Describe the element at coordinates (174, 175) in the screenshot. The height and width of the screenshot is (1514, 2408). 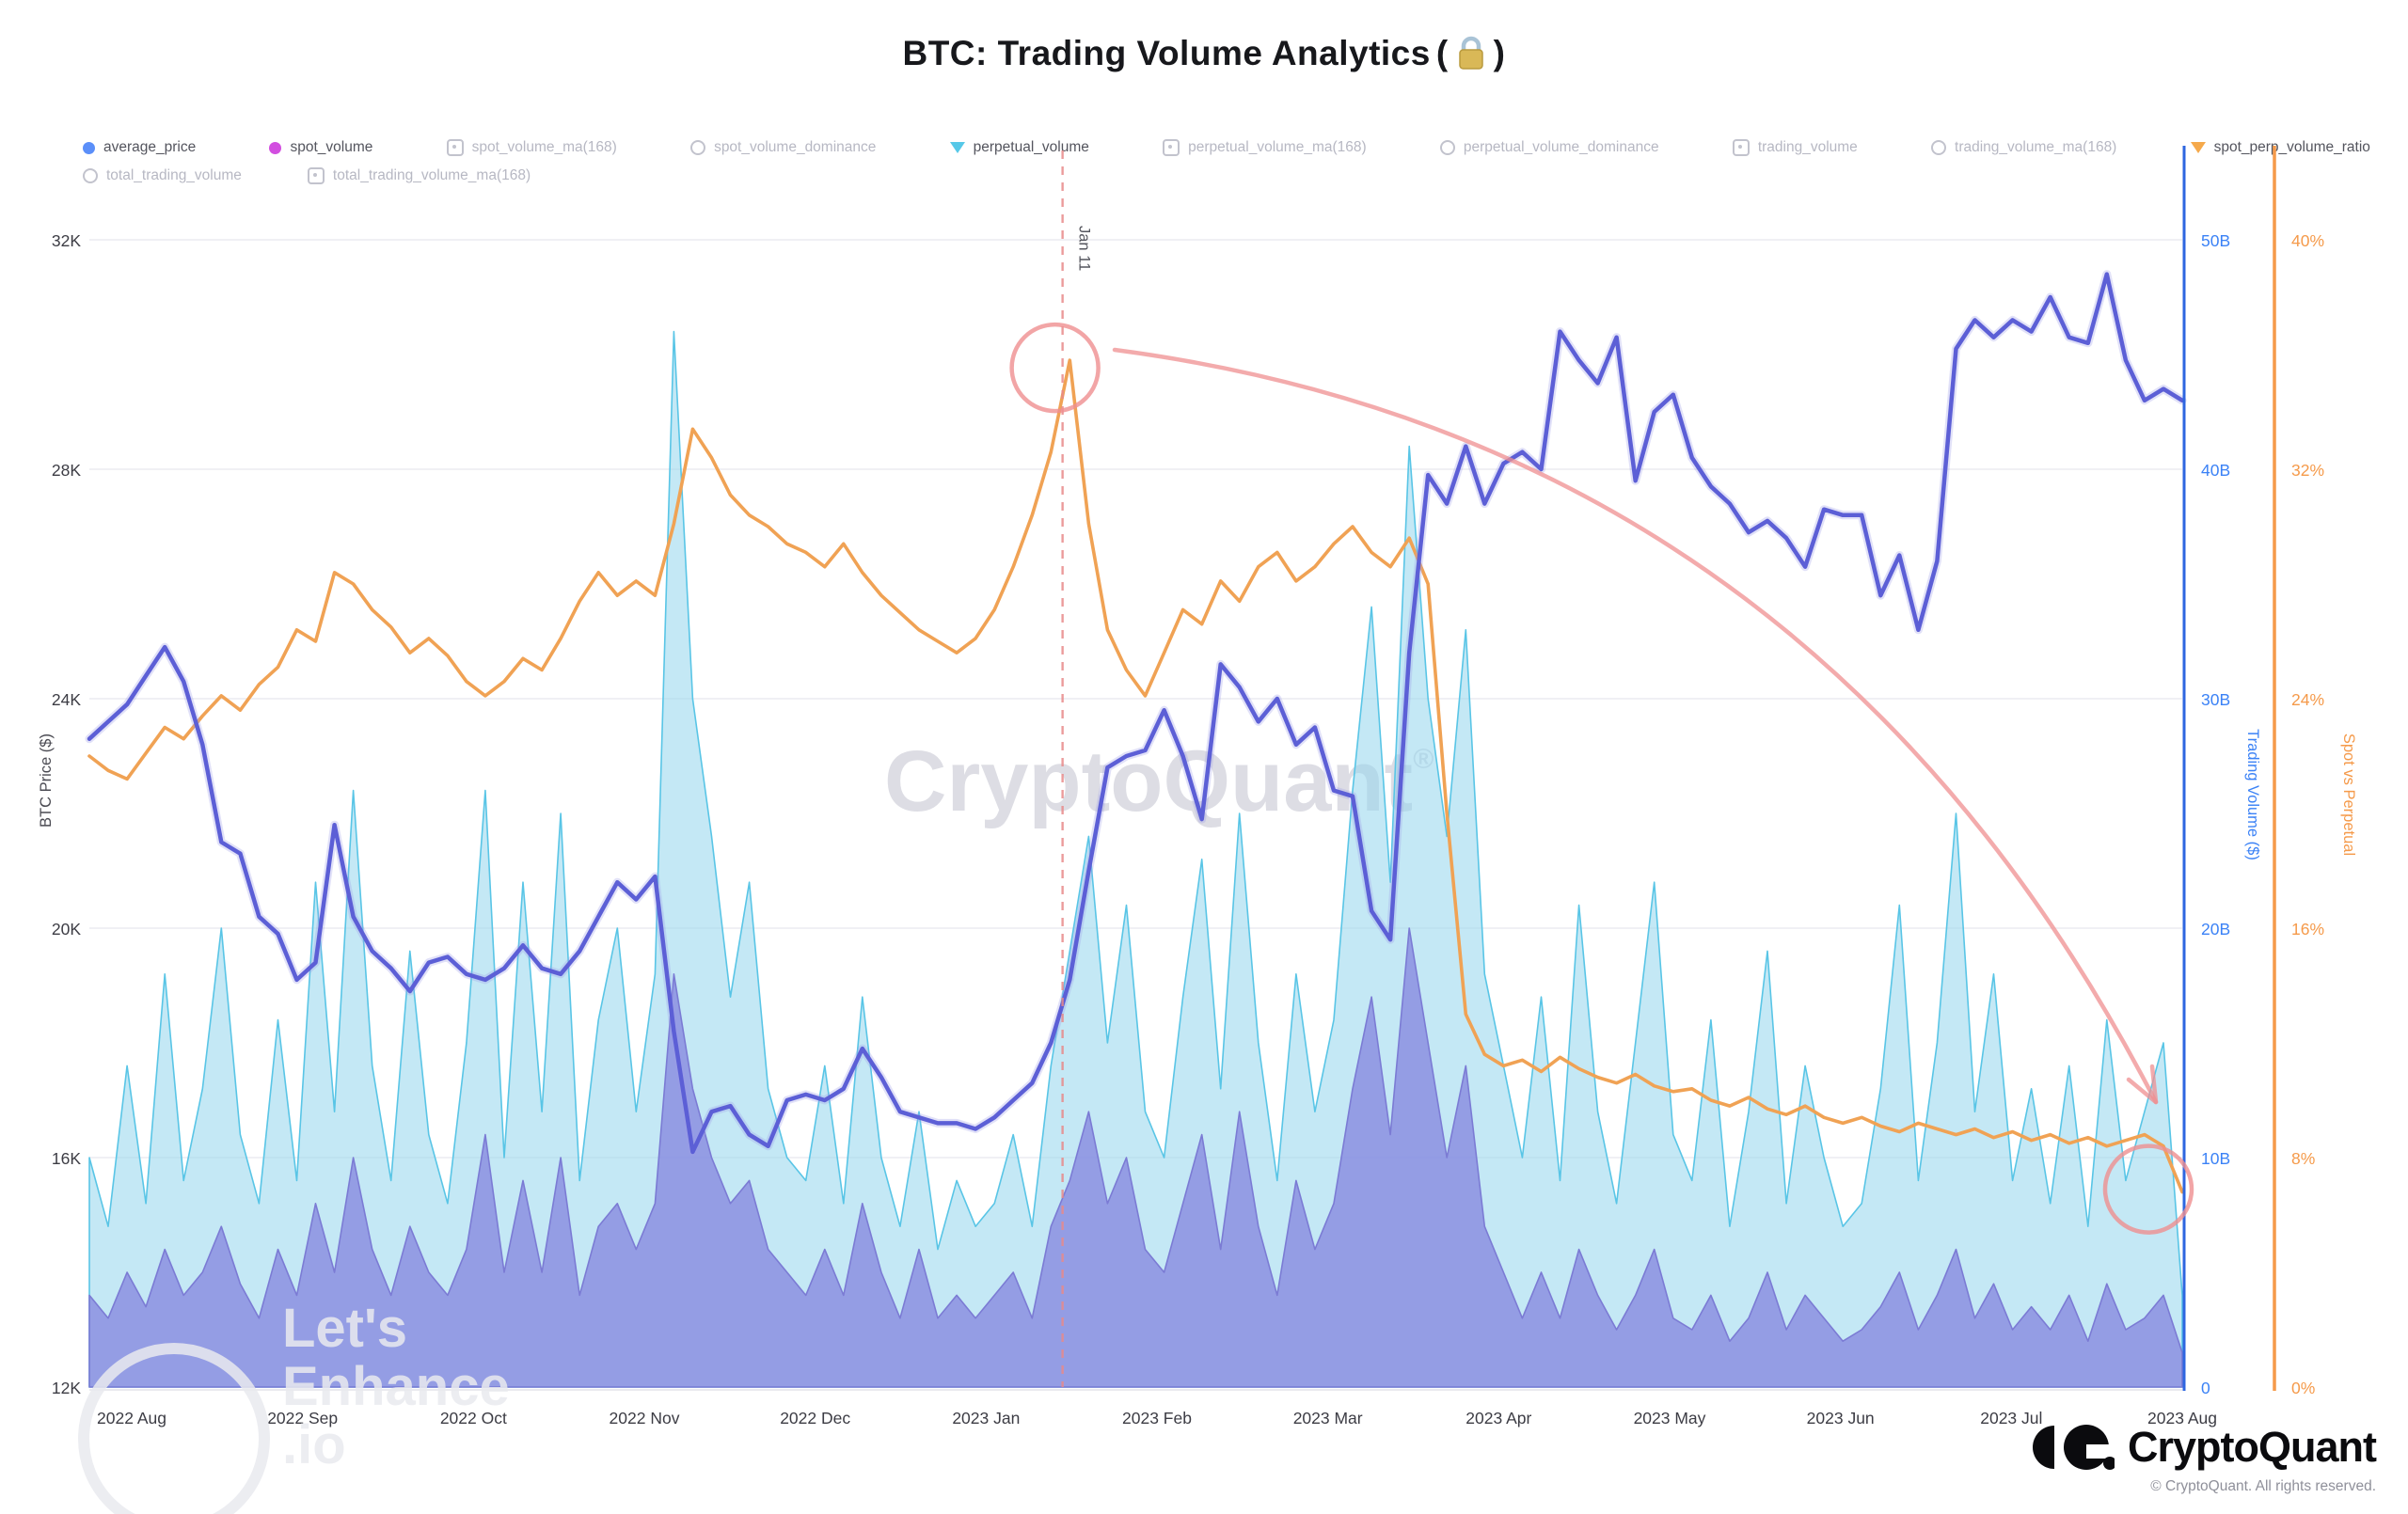
I see `legend-label: total_trading_volume` at that location.